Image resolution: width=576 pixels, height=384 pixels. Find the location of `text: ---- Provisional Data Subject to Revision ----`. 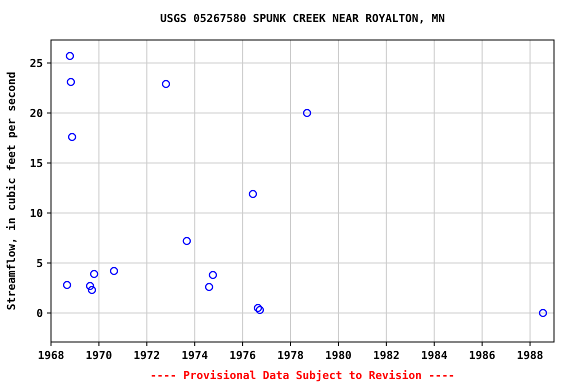

text: ---- Provisional Data Subject to Revision ---- is located at coordinates (302, 375).